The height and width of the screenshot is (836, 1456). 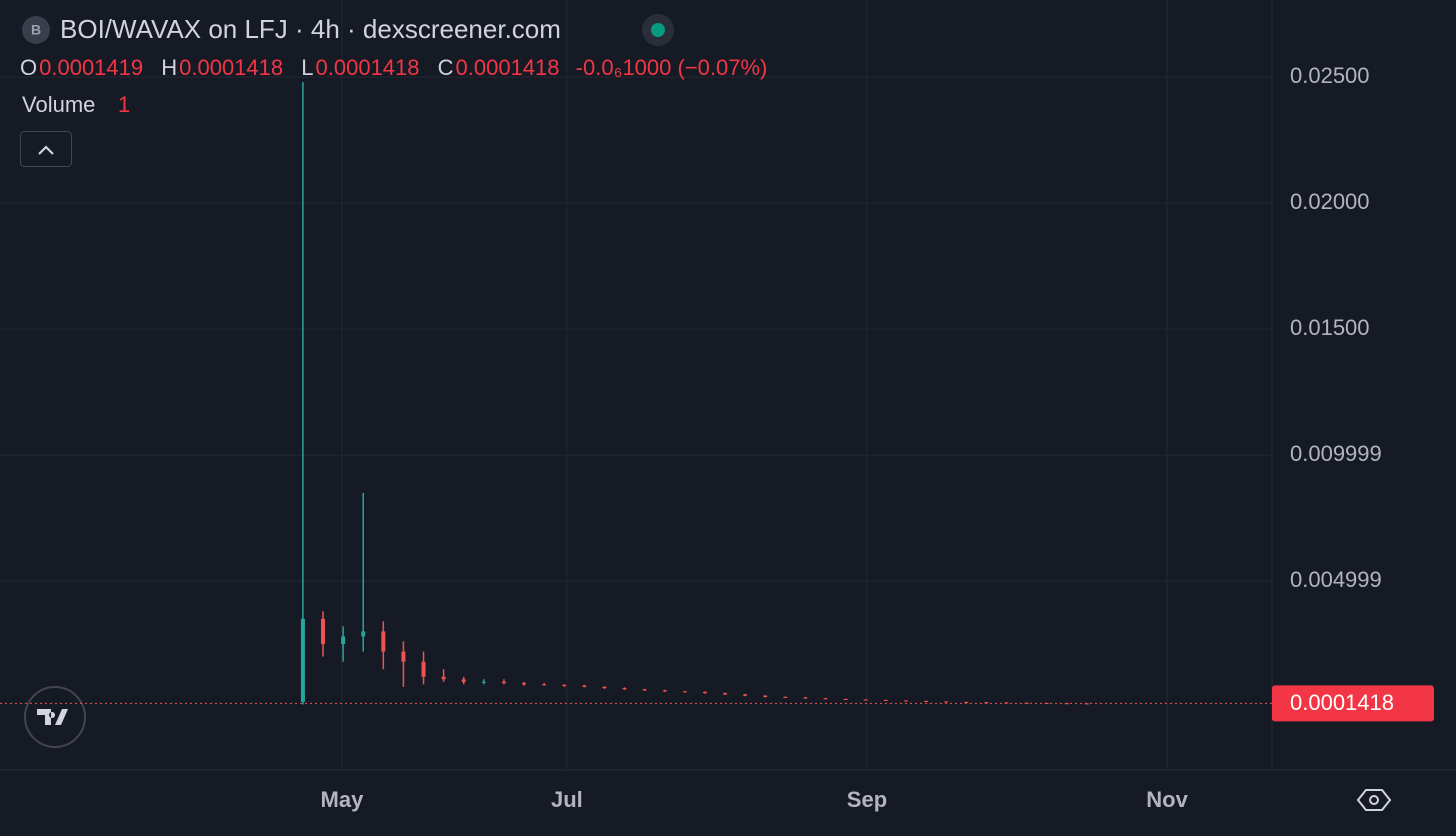 What do you see at coordinates (508, 67) in the screenshot?
I see `c-value: 0.0001418` at bounding box center [508, 67].